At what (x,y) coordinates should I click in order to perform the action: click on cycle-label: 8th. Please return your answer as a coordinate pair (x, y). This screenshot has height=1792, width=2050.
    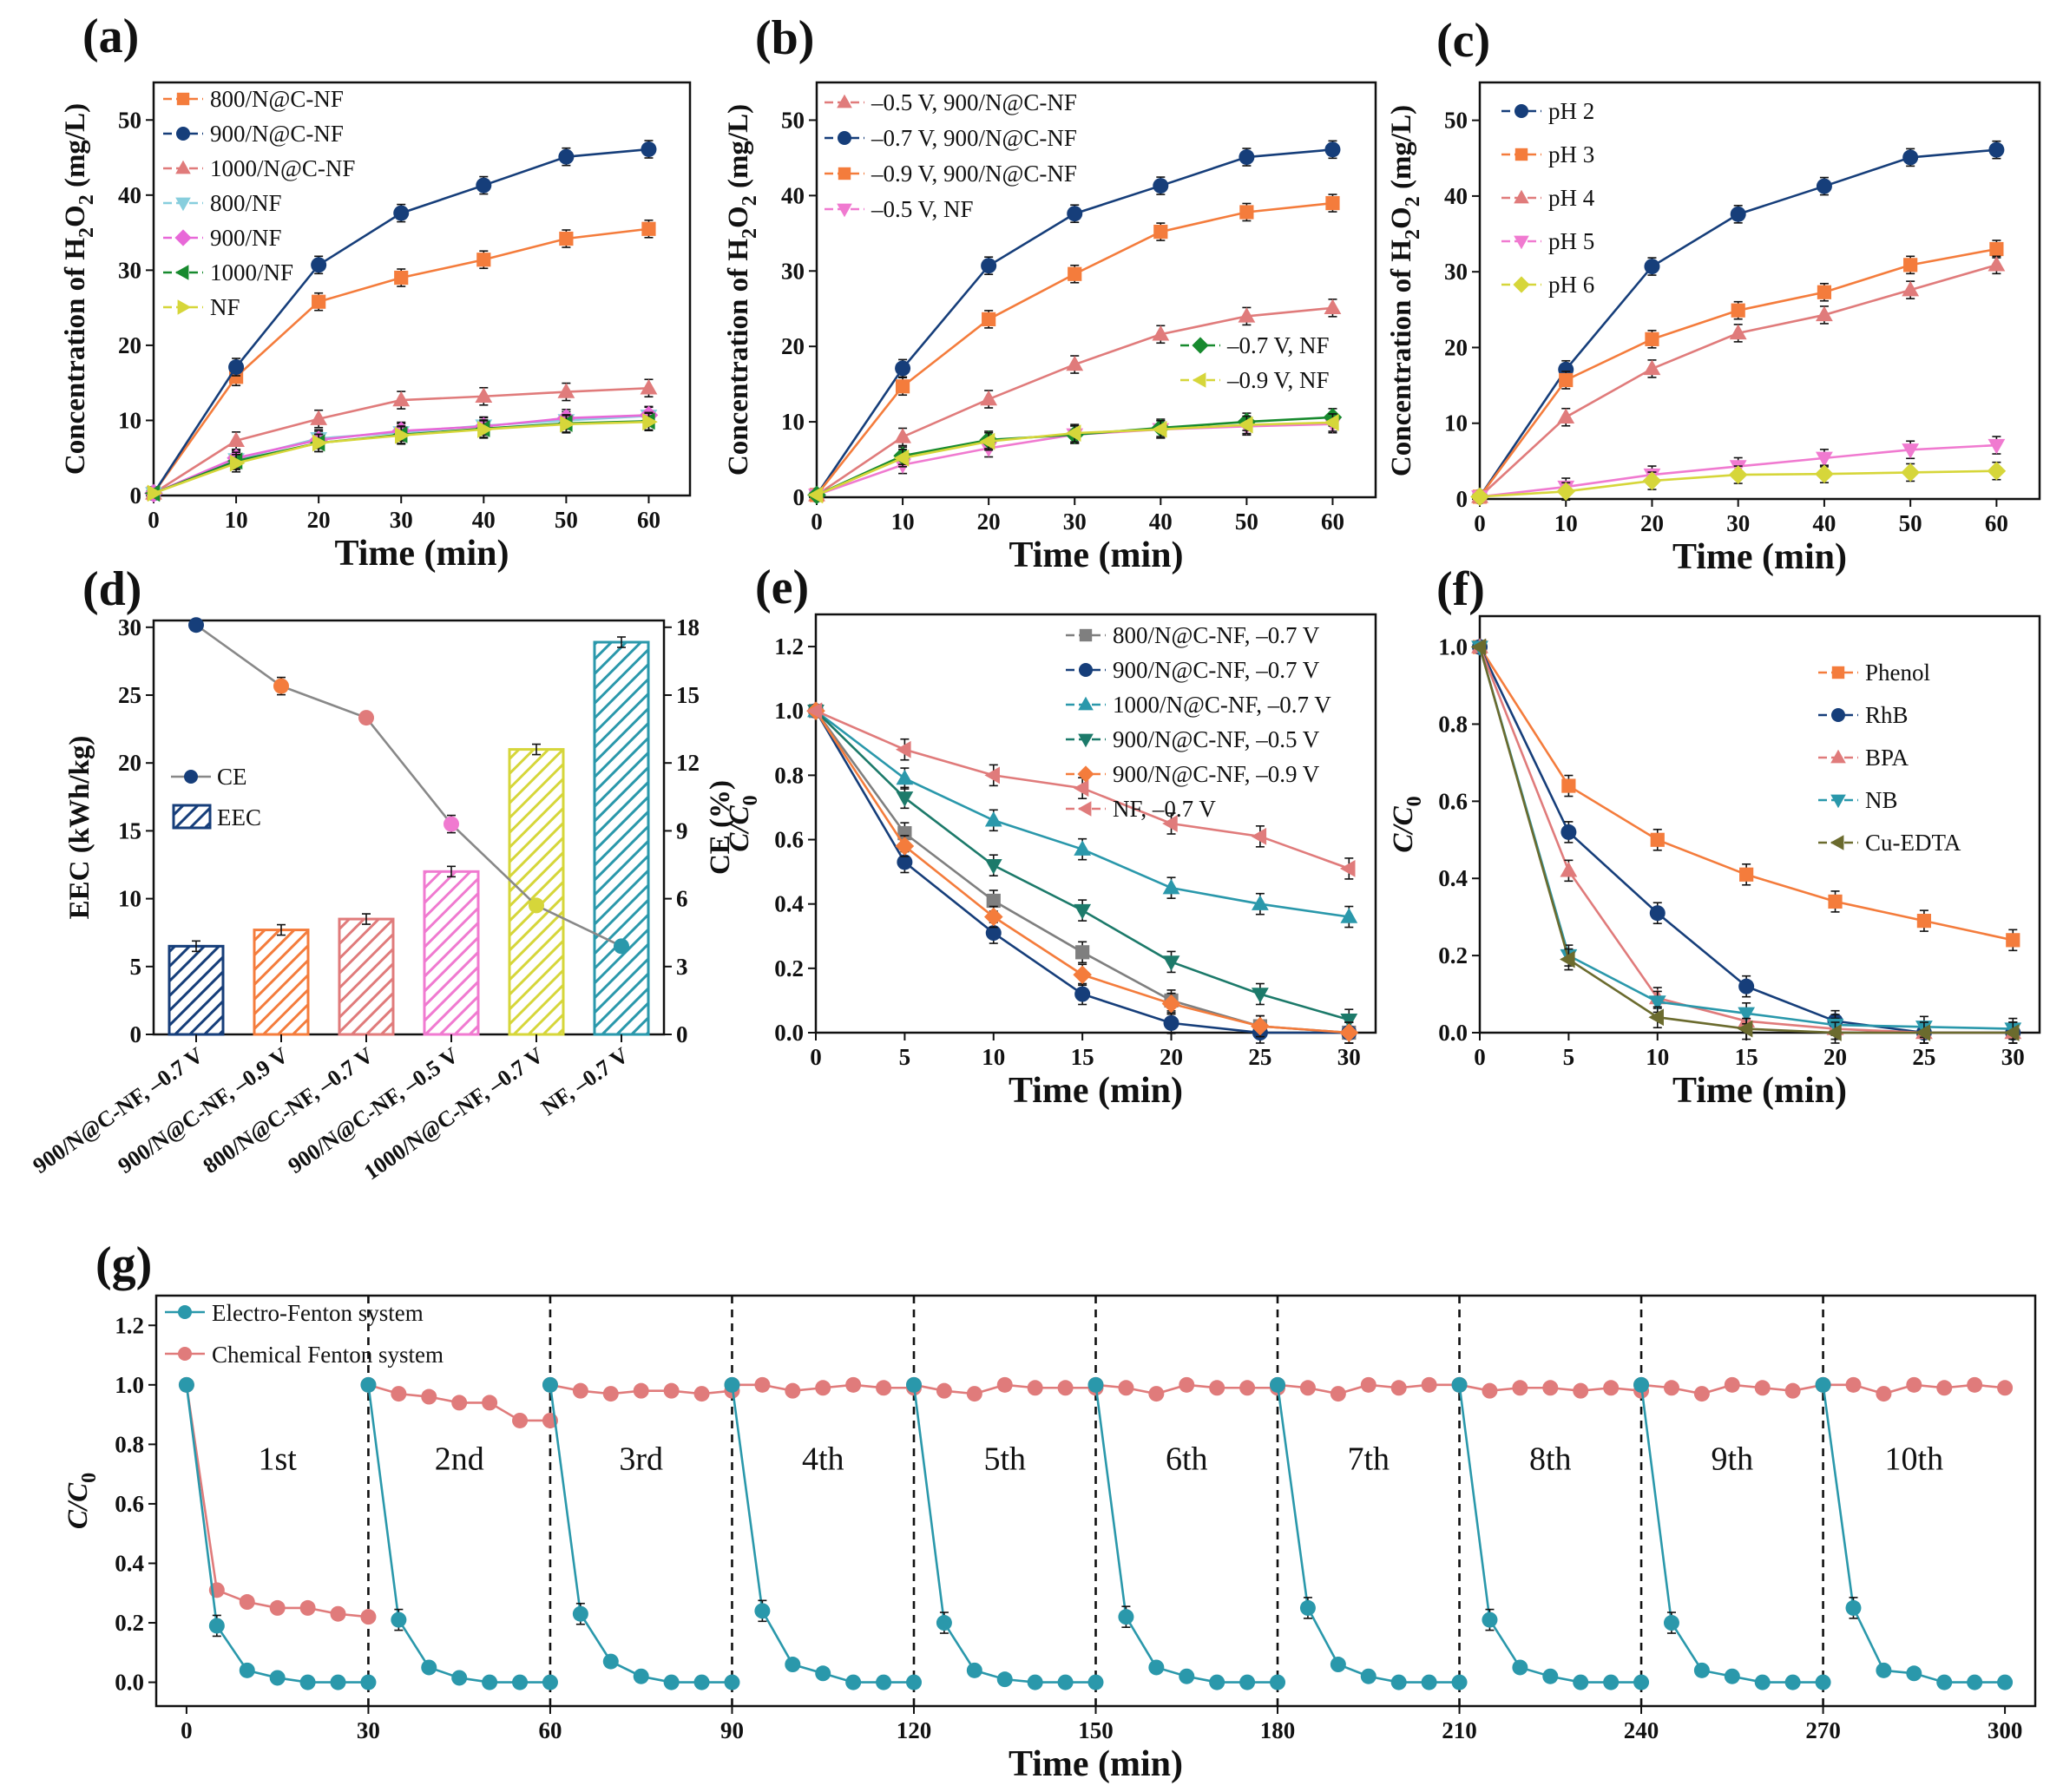
    Looking at the image, I should click on (1550, 1459).